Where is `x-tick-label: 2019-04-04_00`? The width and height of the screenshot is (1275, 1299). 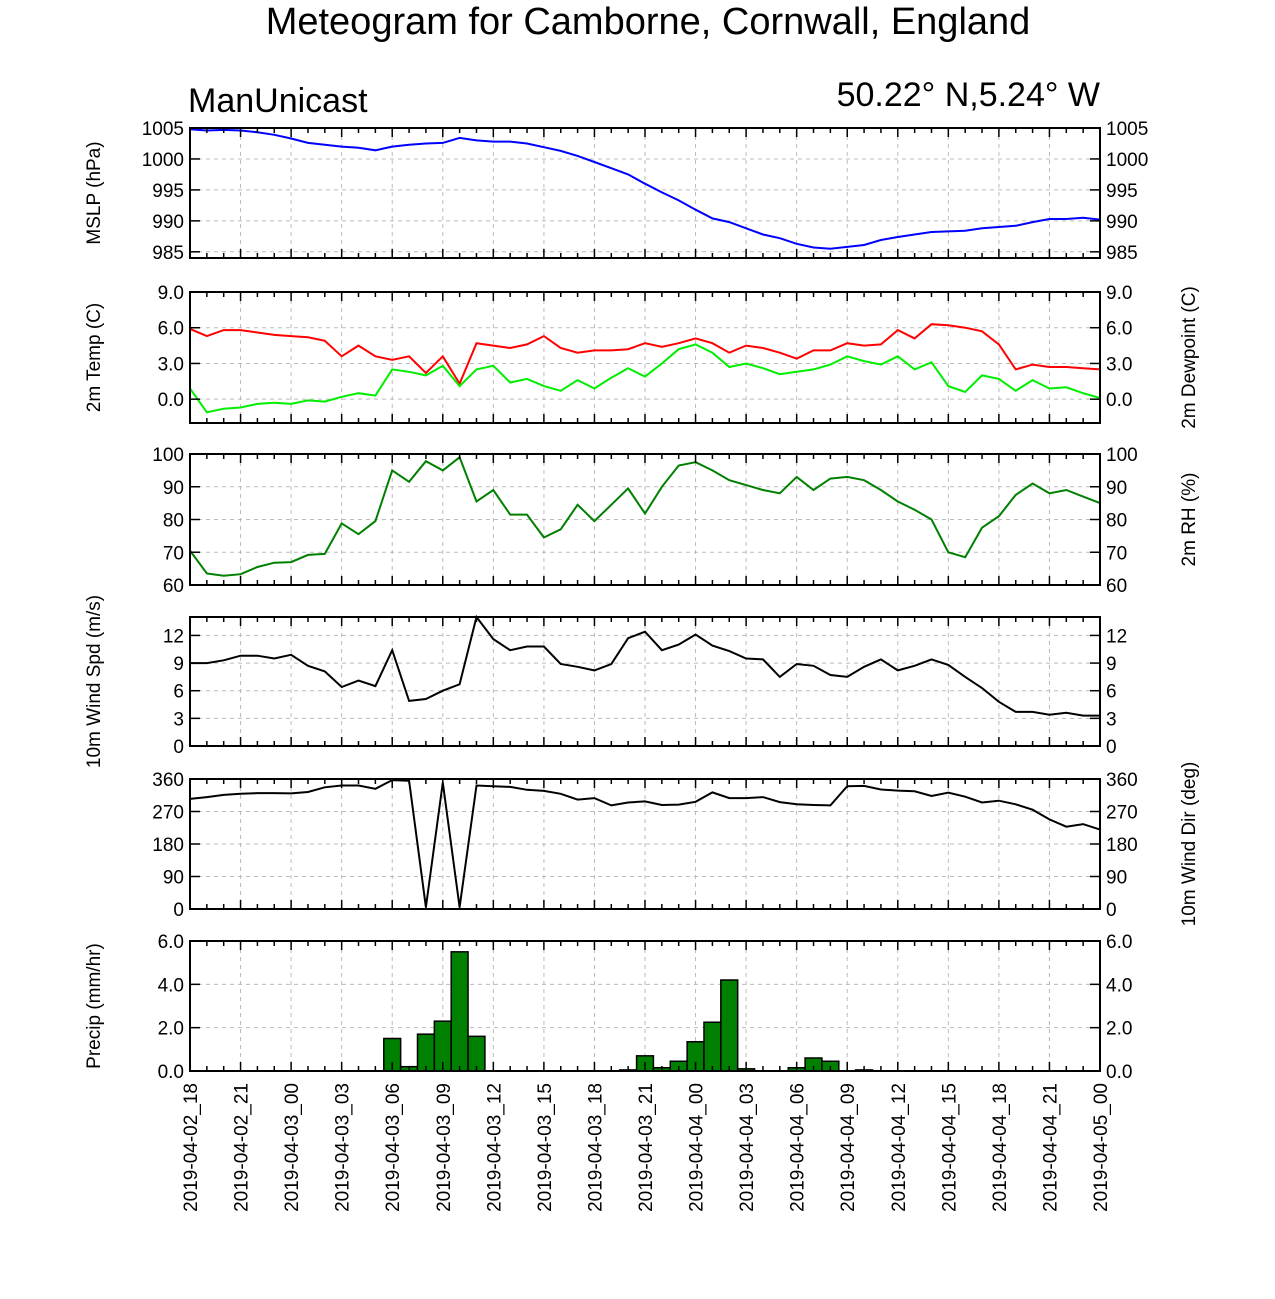 x-tick-label: 2019-04-04_00 is located at coordinates (697, 1147).